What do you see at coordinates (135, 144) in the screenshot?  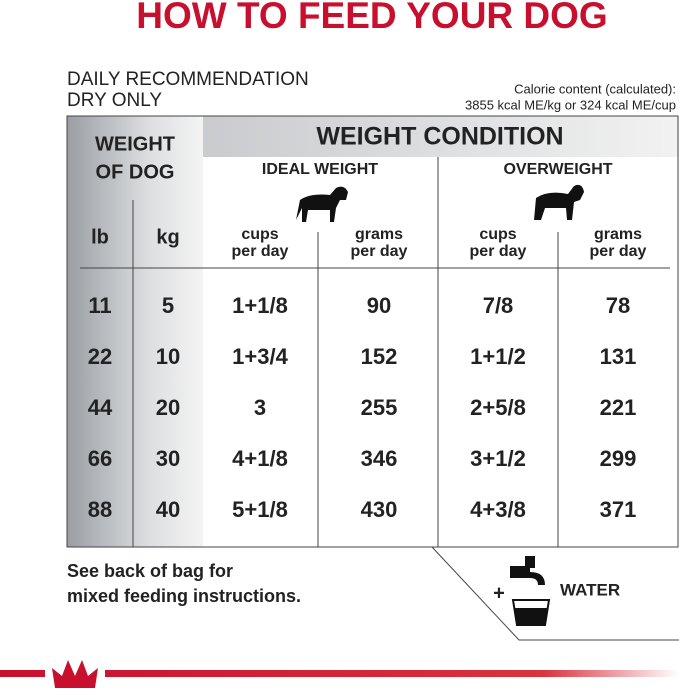 I see `header: WEIGHT` at bounding box center [135, 144].